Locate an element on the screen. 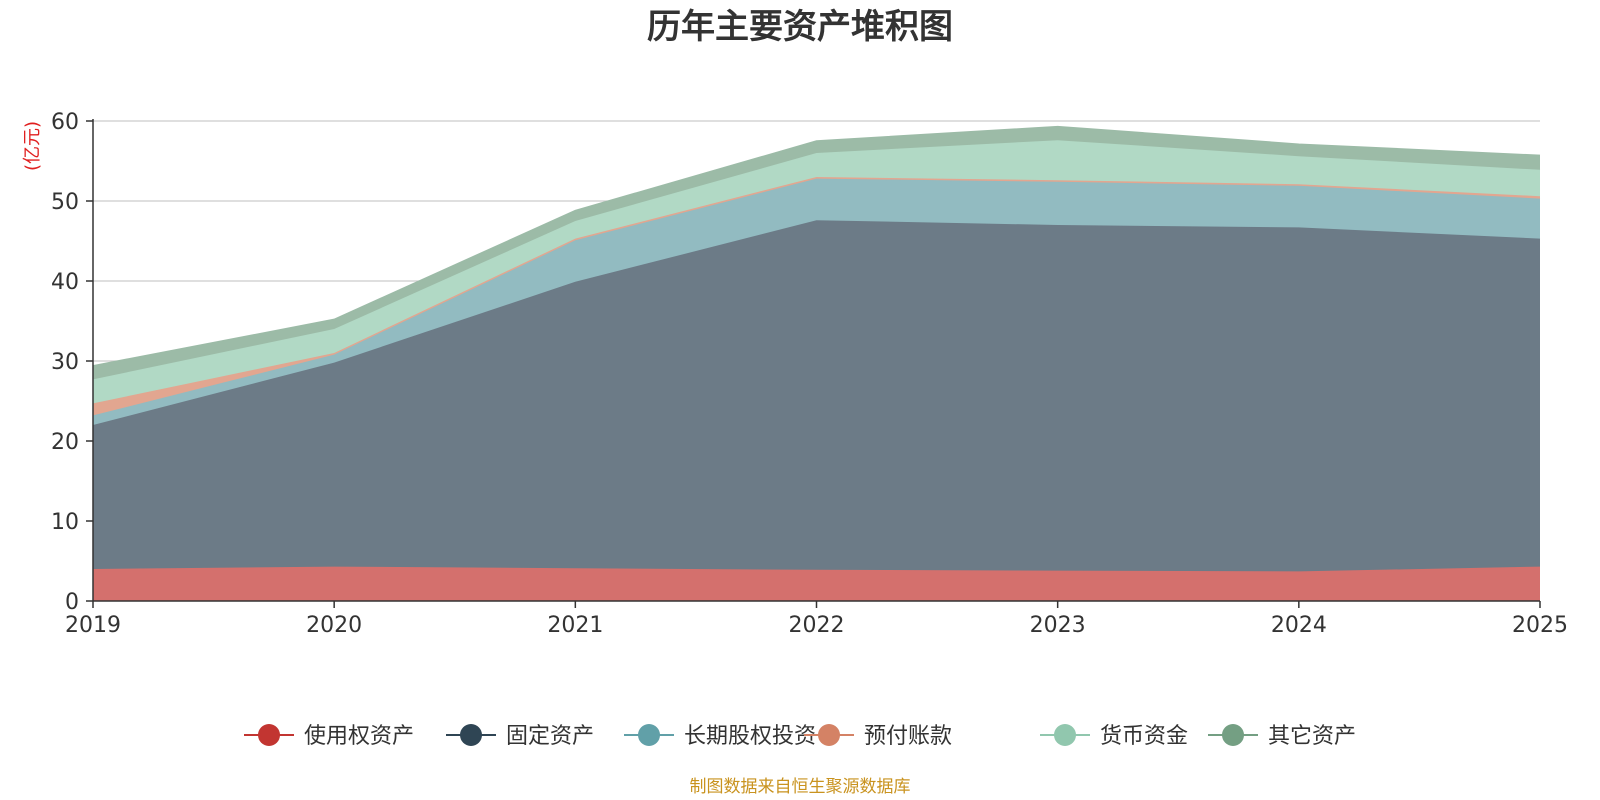  y-tick-label: 50 is located at coordinates (65, 202).